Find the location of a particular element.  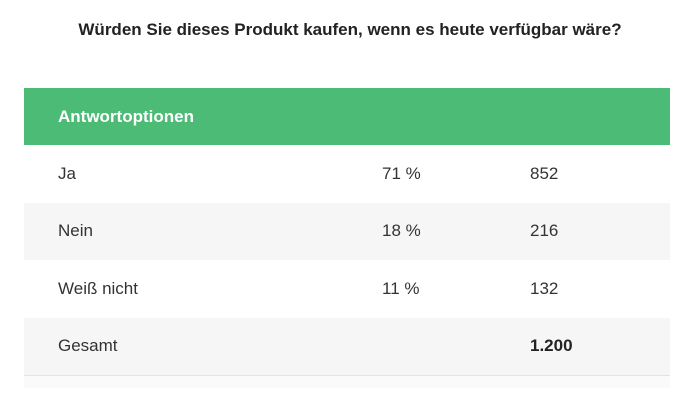

answer-count: 132 is located at coordinates (544, 288).